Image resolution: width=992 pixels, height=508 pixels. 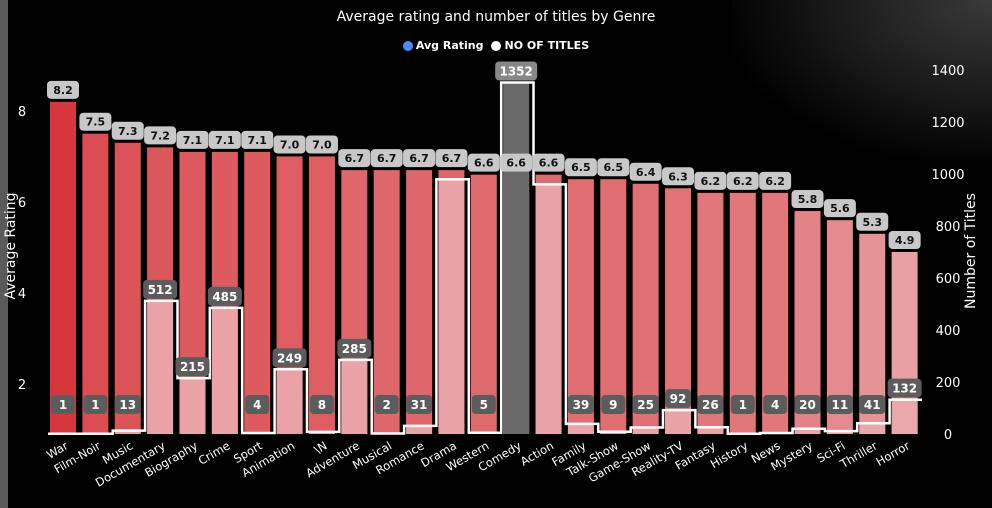 I want to click on titles-label-bg-family, so click(x=580, y=404).